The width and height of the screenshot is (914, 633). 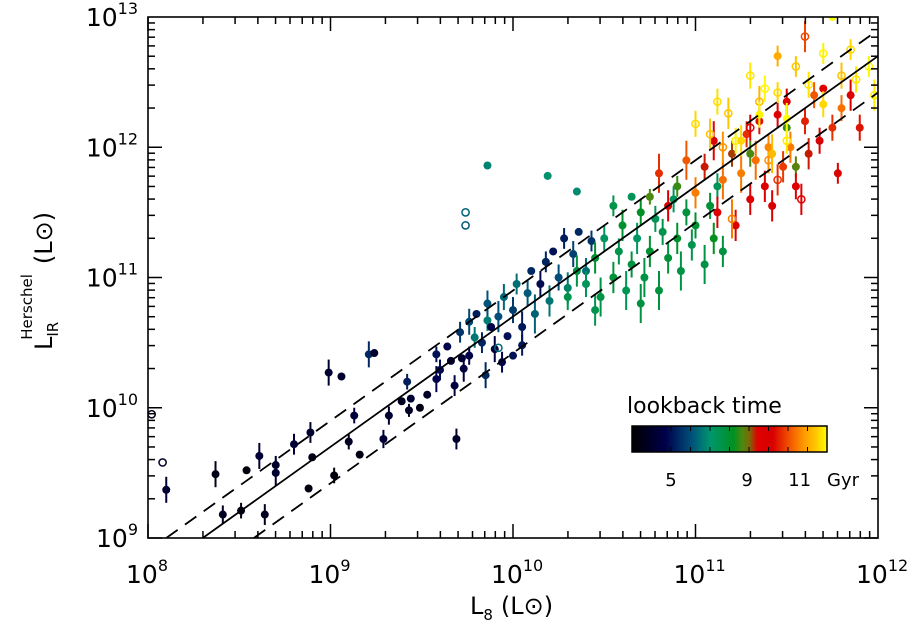 I want to click on x-axis-label: L8 (L⊙), so click(x=511, y=608).